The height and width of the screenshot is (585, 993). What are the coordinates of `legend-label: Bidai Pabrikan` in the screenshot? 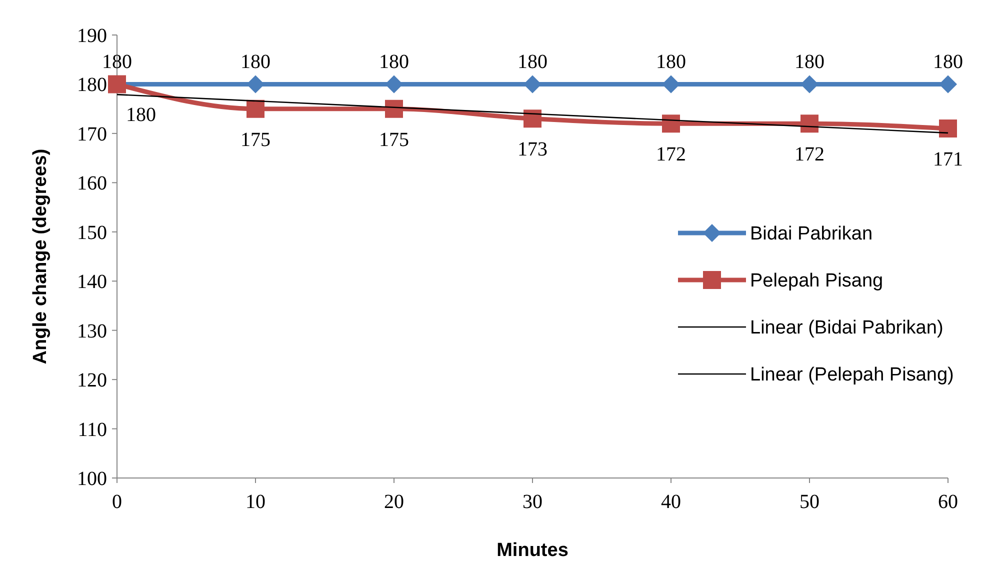 It's located at (811, 234).